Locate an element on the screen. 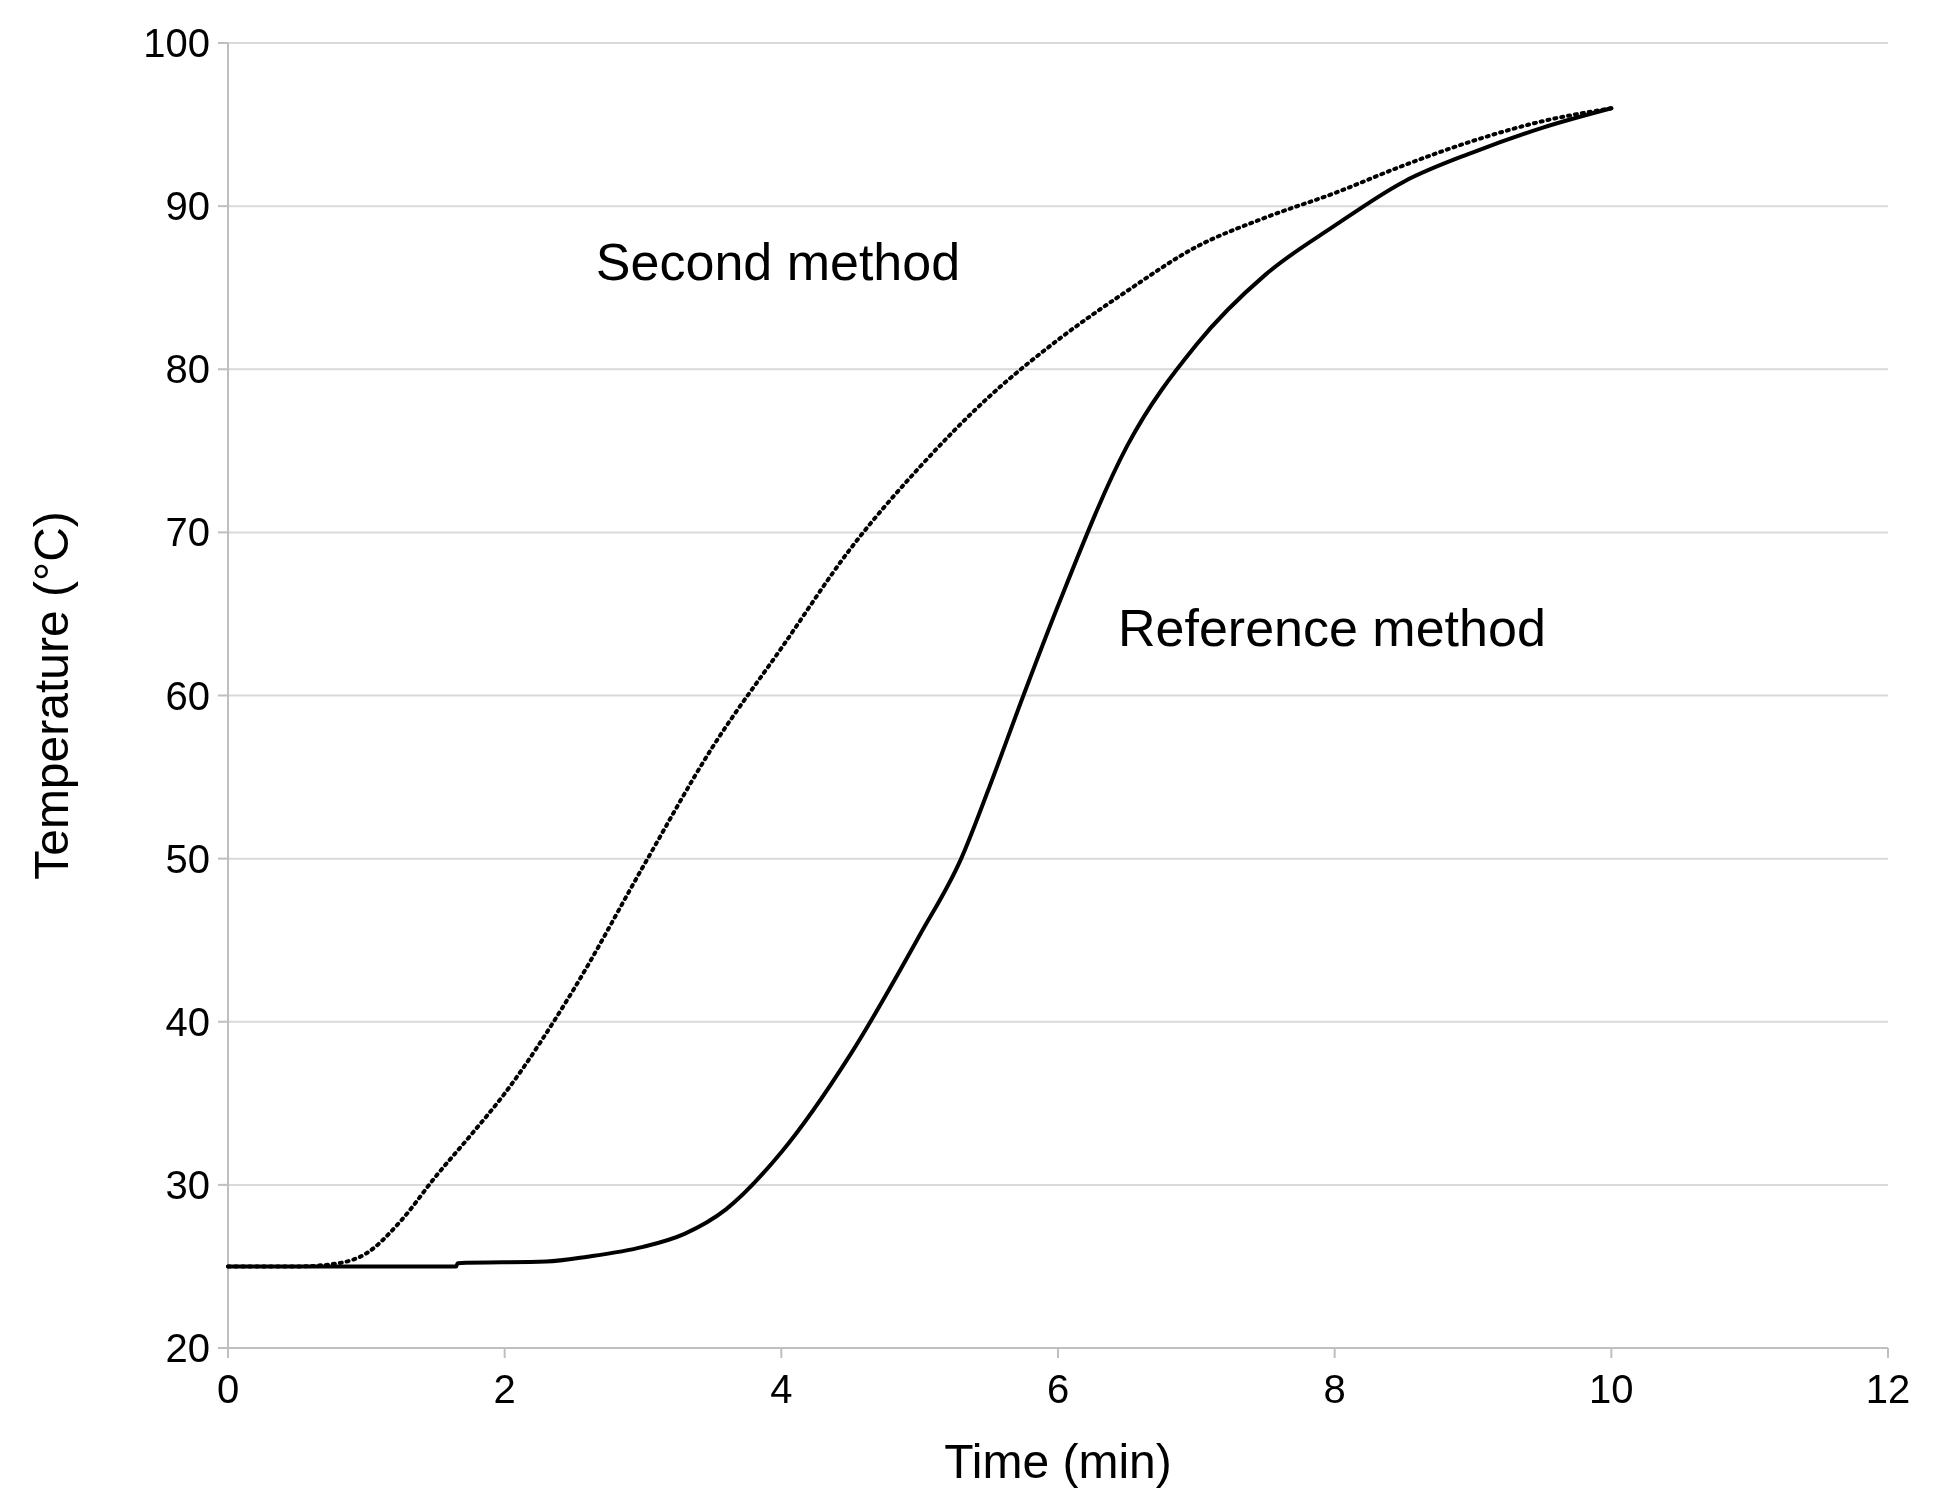 Image resolution: width=1937 pixels, height=1507 pixels. y-tick-label: 70 is located at coordinates (187, 532).